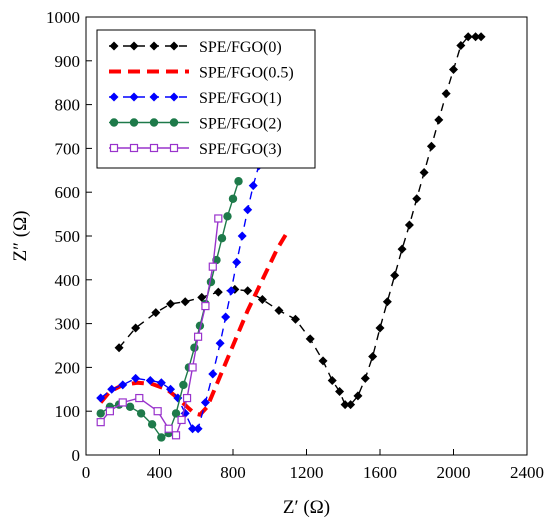 The width and height of the screenshot is (550, 525). What do you see at coordinates (68, 324) in the screenshot?
I see `y-tick-label: 300` at bounding box center [68, 324].